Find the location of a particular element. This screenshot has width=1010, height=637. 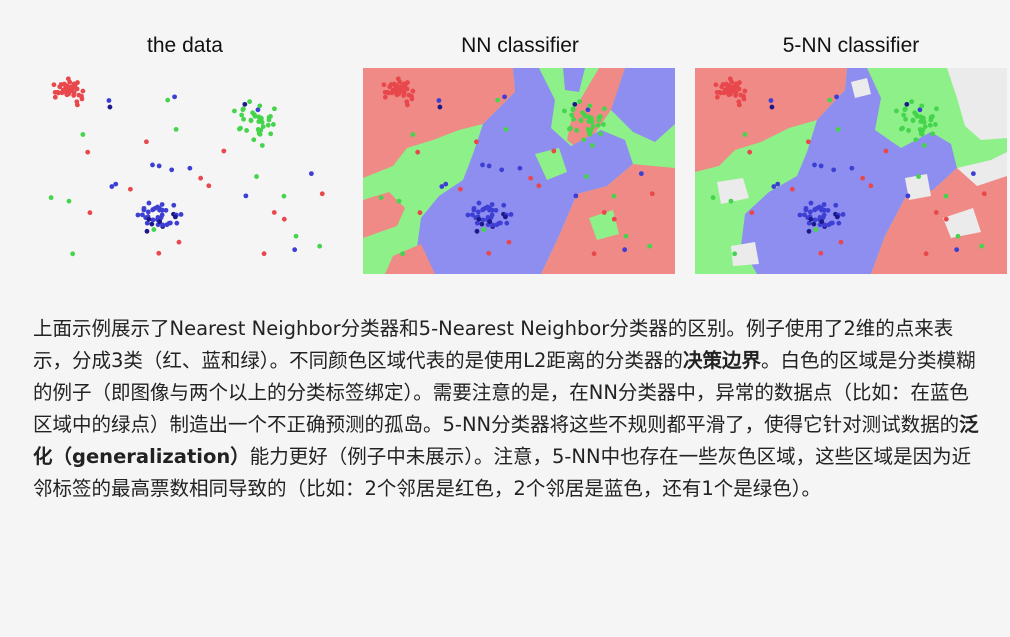

nn-blue-region-right is located at coordinates (643, 105).